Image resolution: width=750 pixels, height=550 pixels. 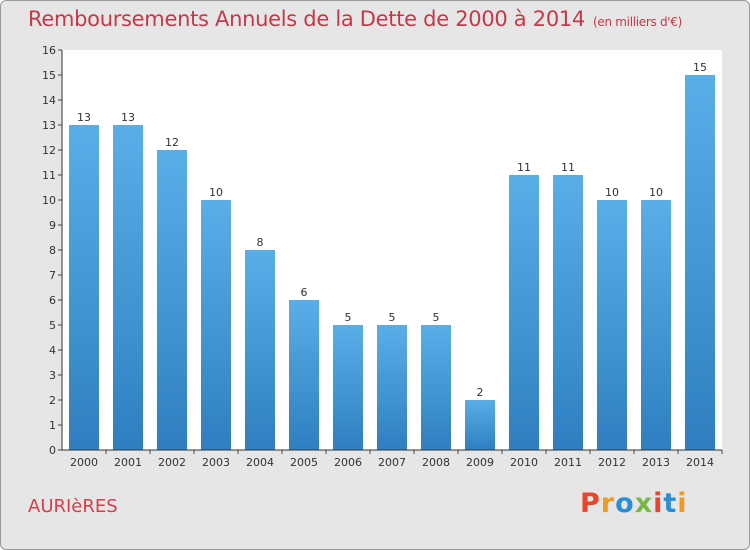 What do you see at coordinates (612, 192) in the screenshot?
I see `data-label-2012: 10` at bounding box center [612, 192].